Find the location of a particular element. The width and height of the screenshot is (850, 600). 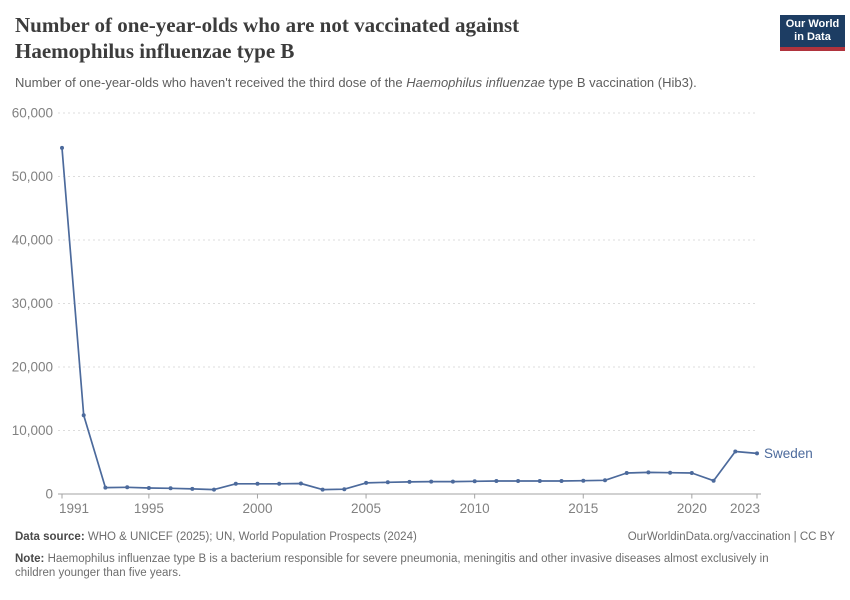

x-tick-label: 2020 is located at coordinates (692, 508).